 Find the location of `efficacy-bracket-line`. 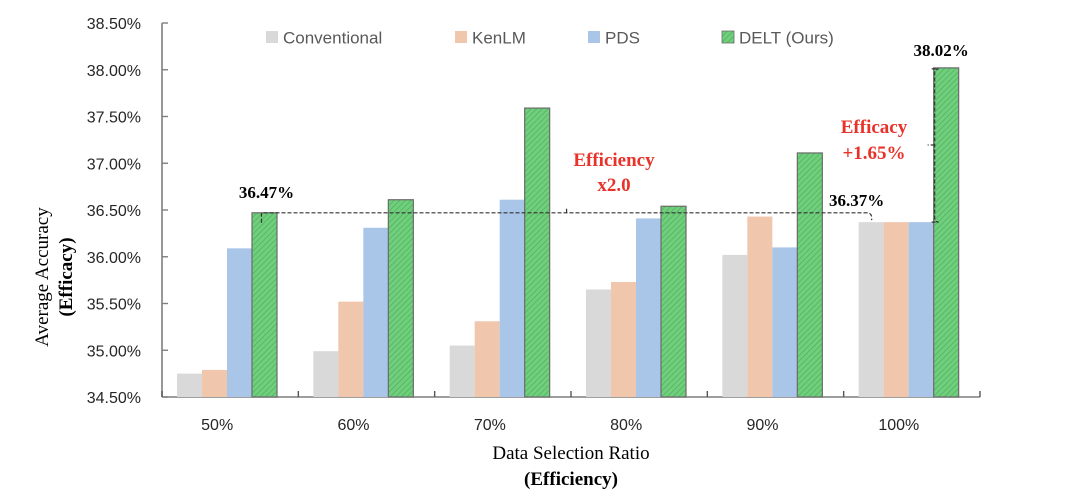

efficacy-bracket-line is located at coordinates (933, 145).